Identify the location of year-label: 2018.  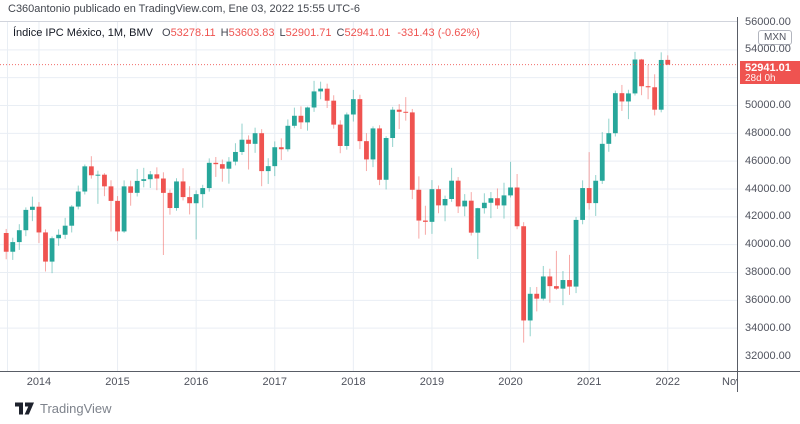
(353, 382).